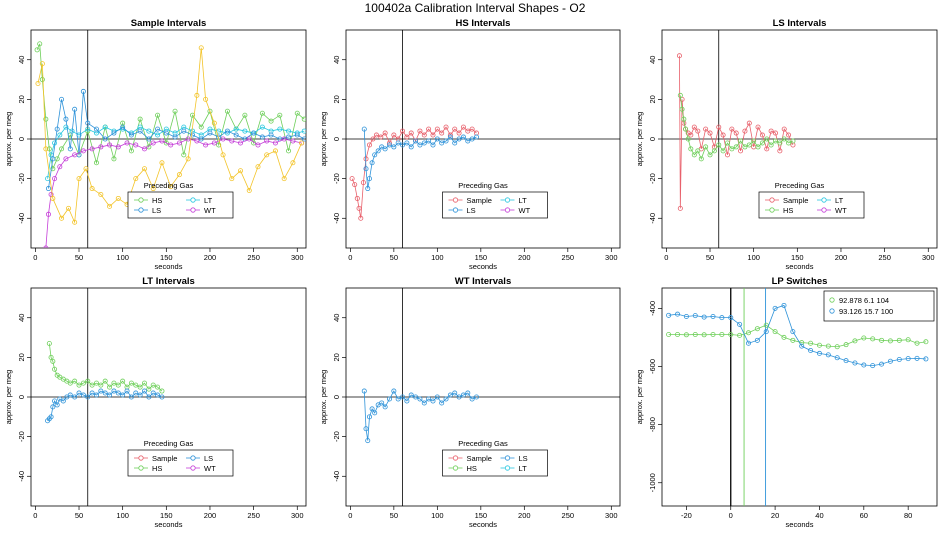 This screenshot has width=950, height=555. Describe the element at coordinates (652, 308) in the screenshot. I see `y-tick-label: -400` at that location.